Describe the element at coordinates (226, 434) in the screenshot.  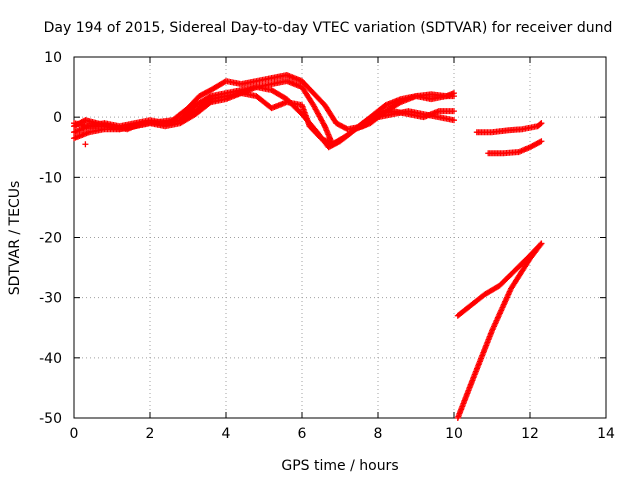
I see `x-tick-label: 4` at that location.